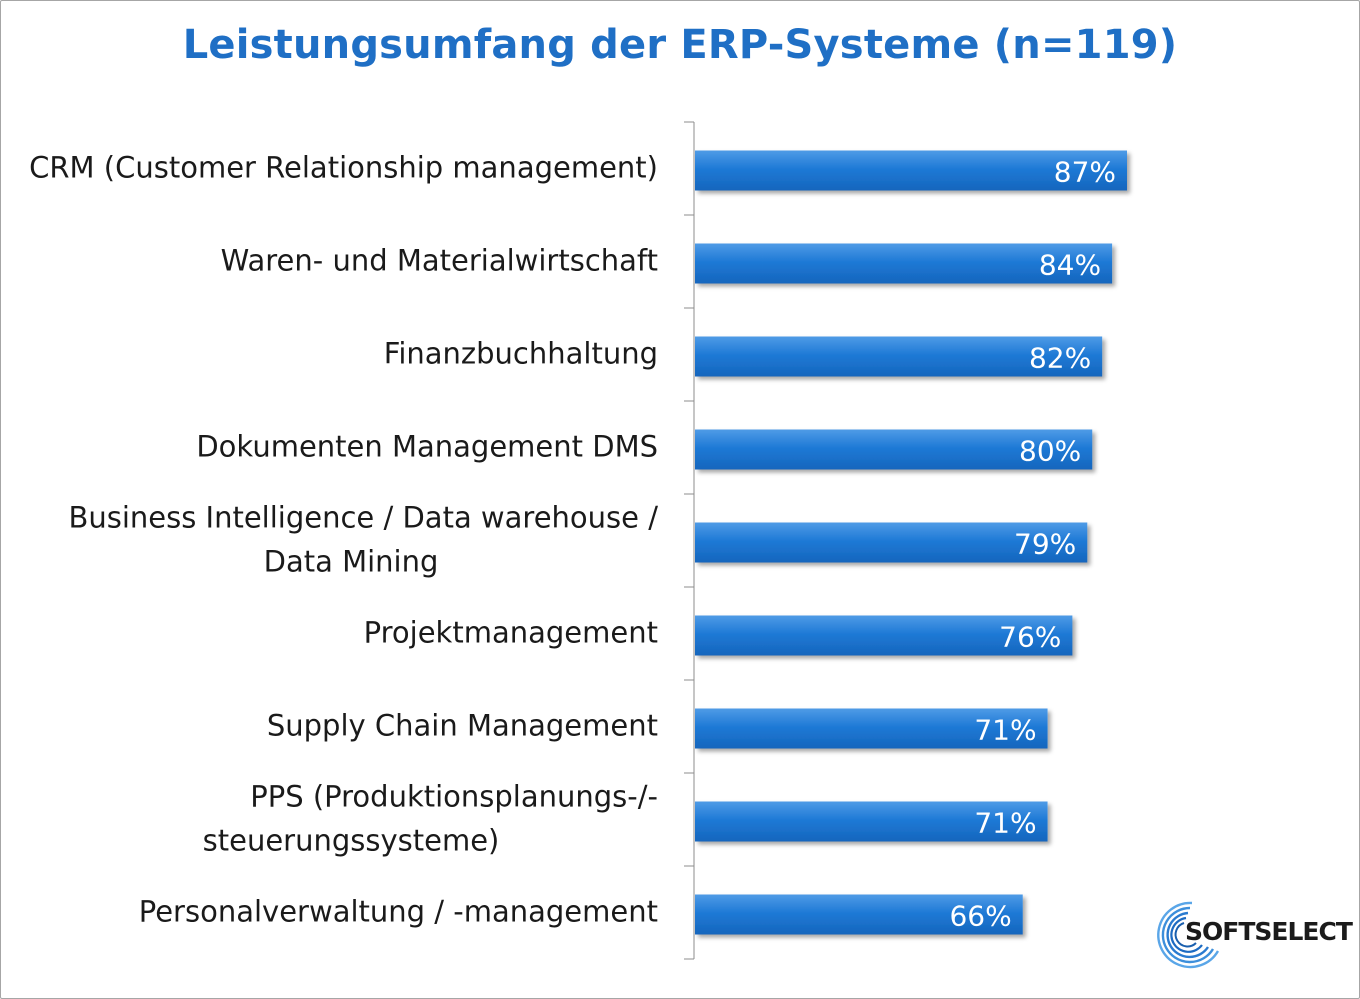 The height and width of the screenshot is (999, 1360). What do you see at coordinates (351, 562) in the screenshot?
I see `category-label: Data Mining` at bounding box center [351, 562].